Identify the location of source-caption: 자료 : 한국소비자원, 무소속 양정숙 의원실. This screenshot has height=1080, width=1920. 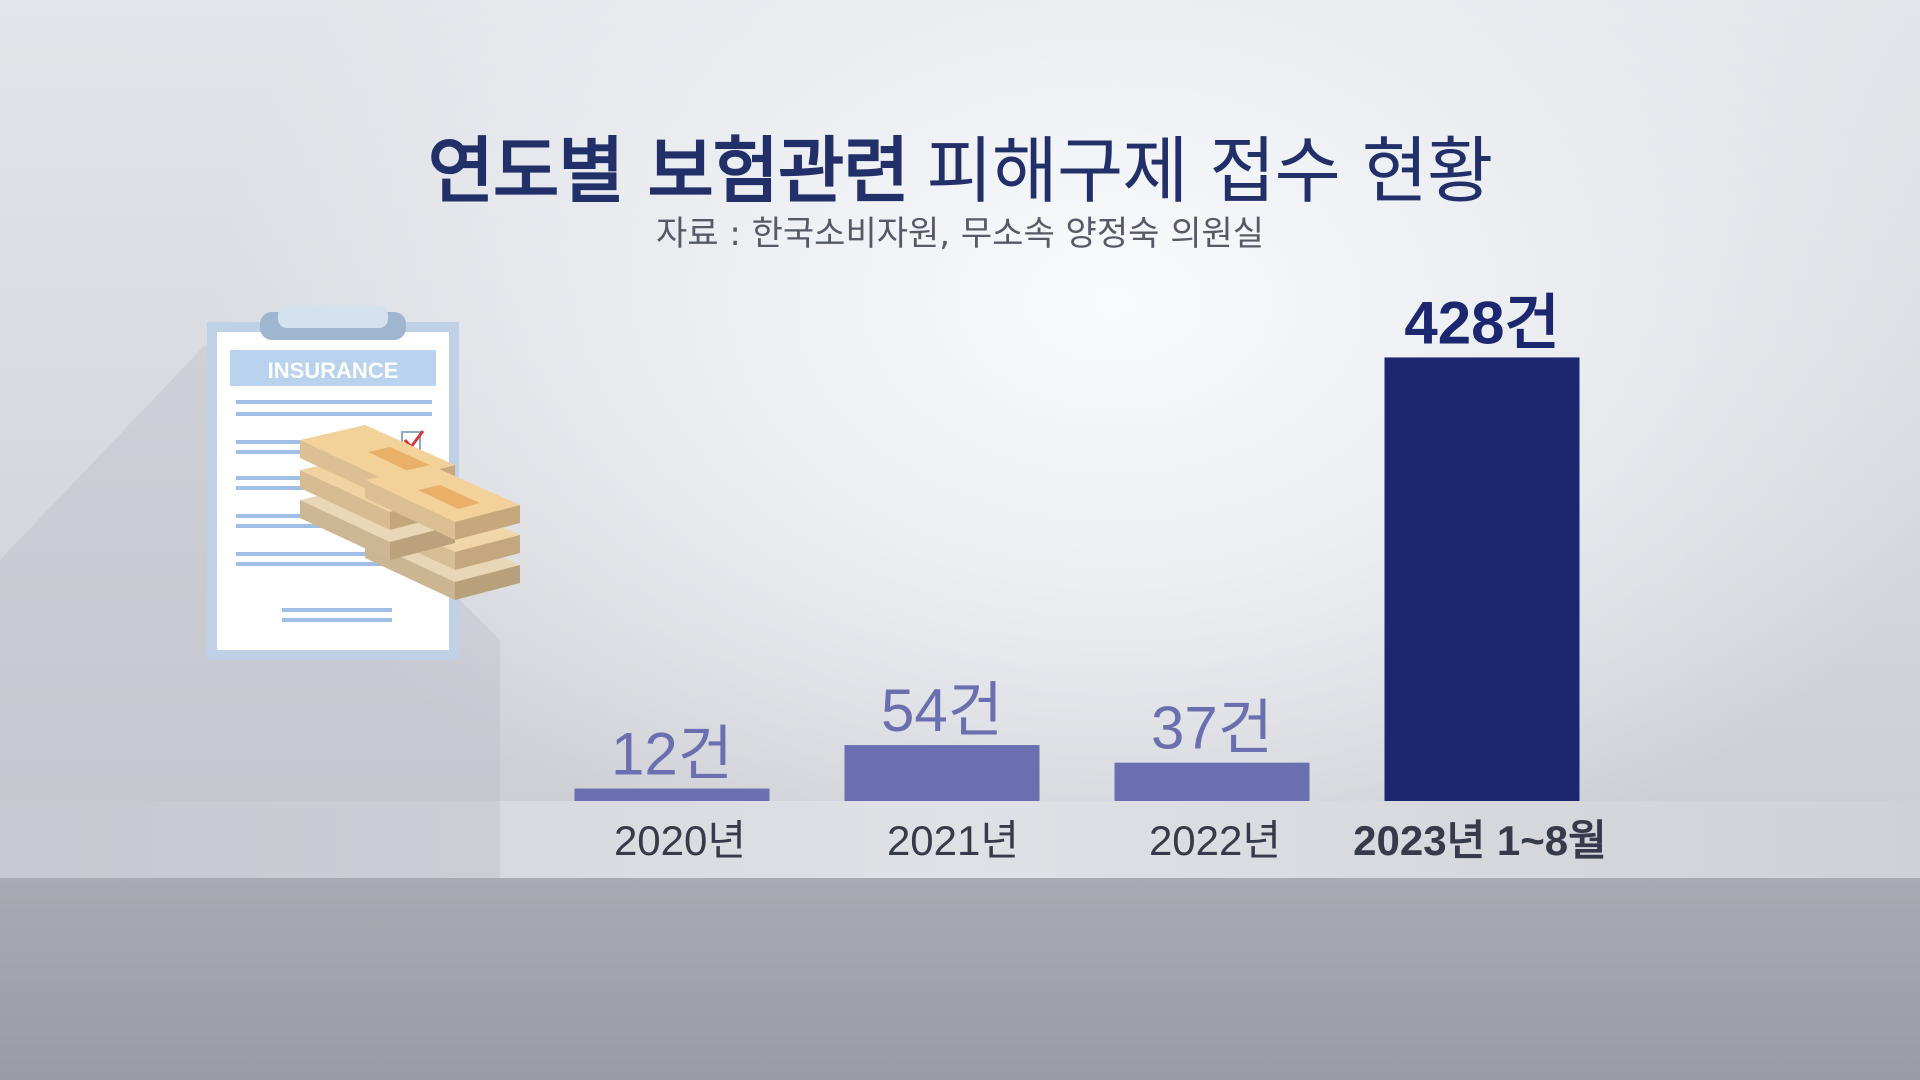
(960, 234).